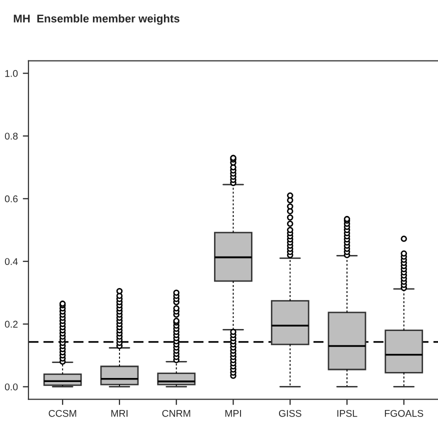 The image size is (438, 434). What do you see at coordinates (11, 261) in the screenshot?
I see `y-tick-label: 0.4` at bounding box center [11, 261].